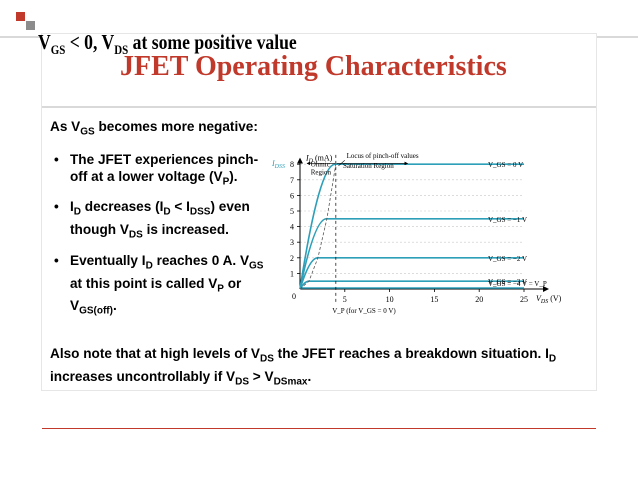 This screenshot has height=479, width=638. Describe the element at coordinates (318, 227) in the screenshot. I see `pinchoff-locus` at that location.